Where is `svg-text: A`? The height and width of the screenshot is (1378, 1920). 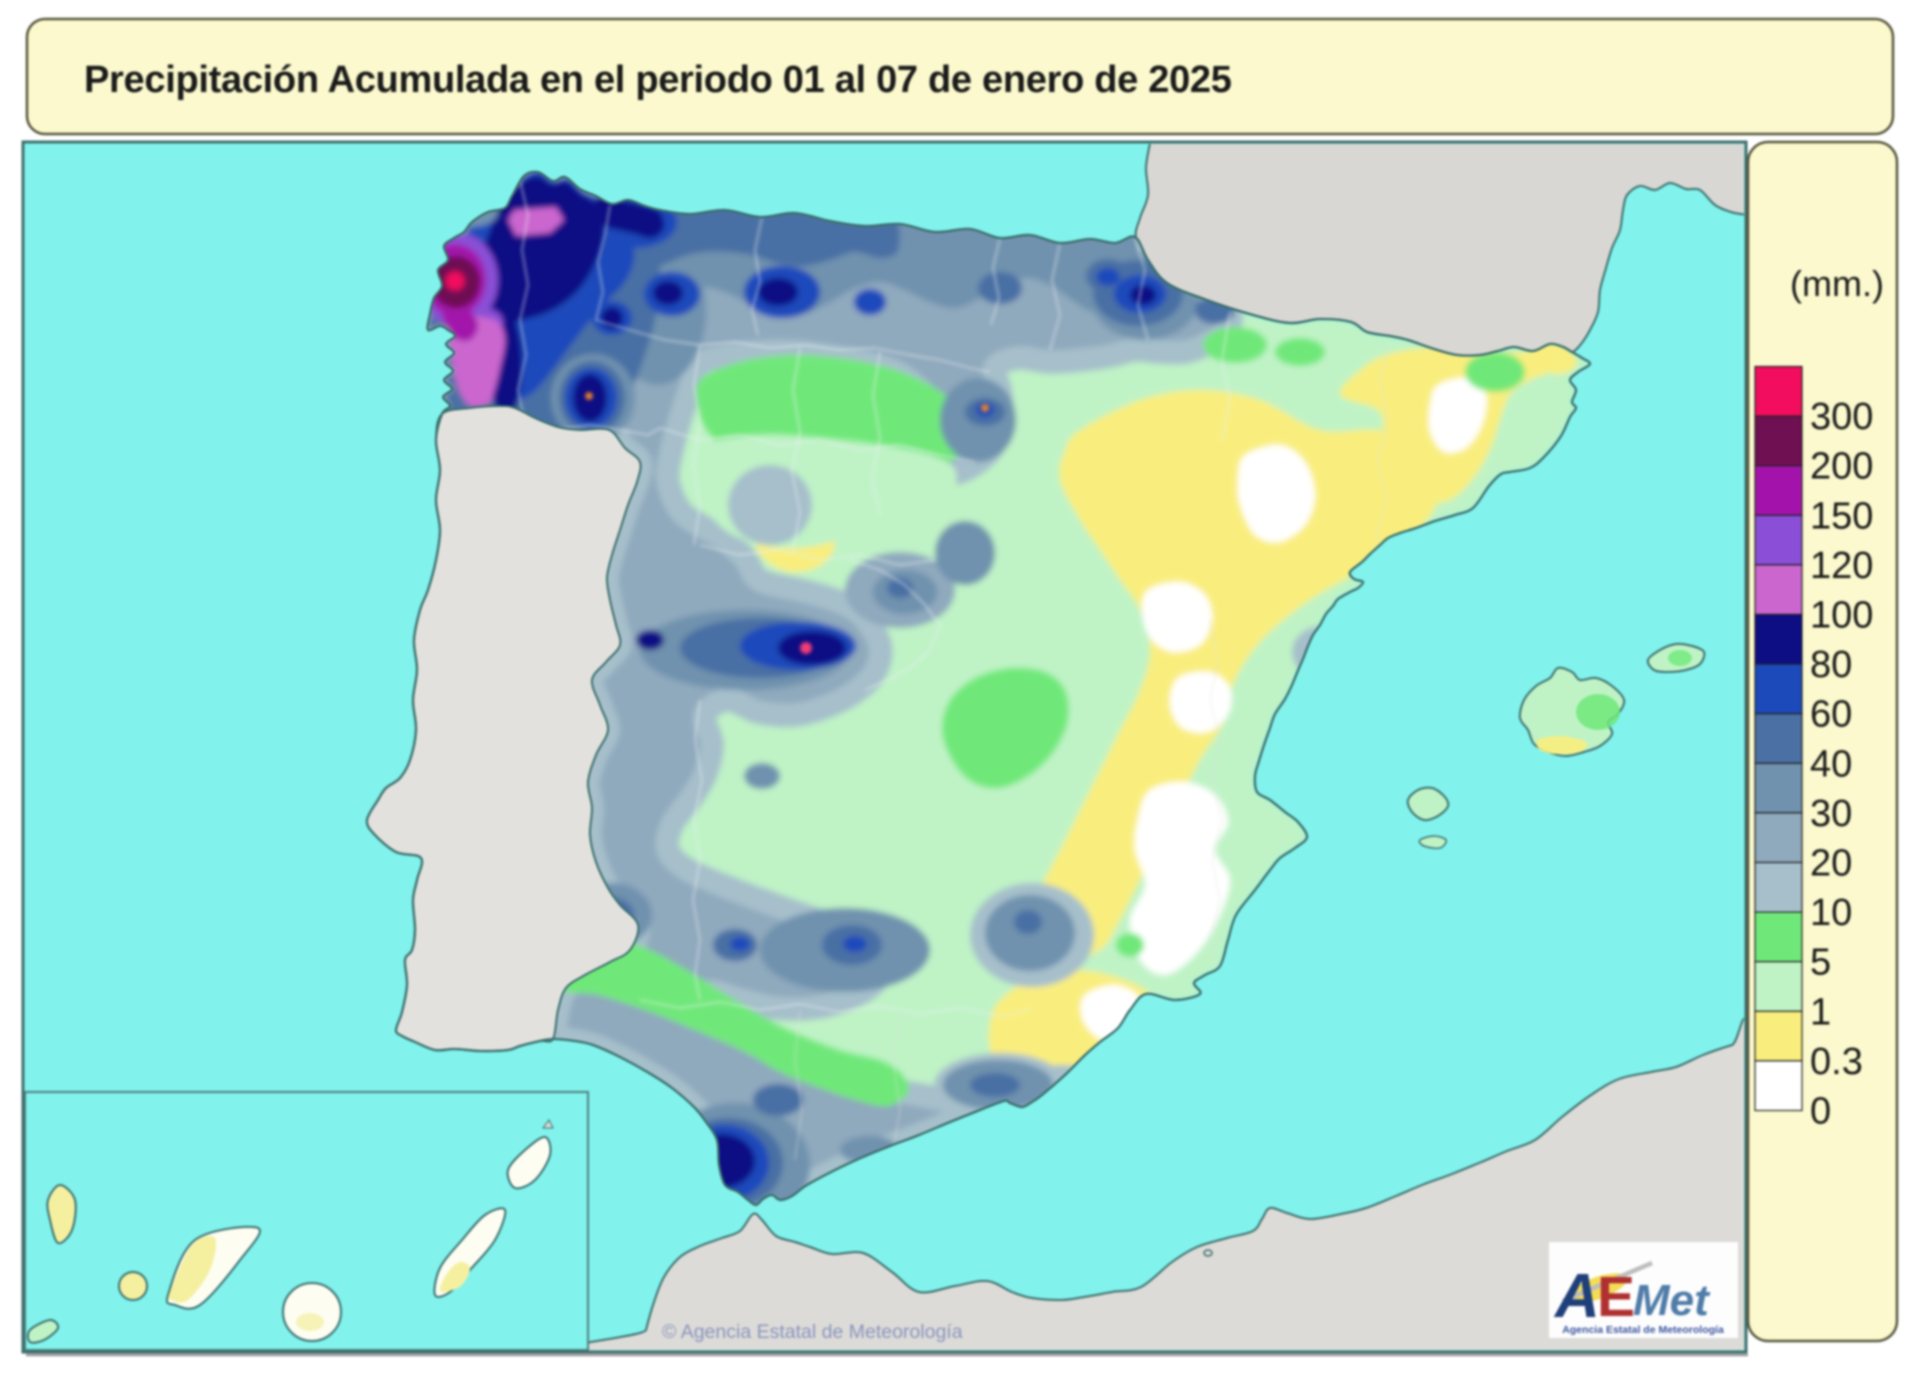
svg-text: A is located at coordinates (1576, 1296).